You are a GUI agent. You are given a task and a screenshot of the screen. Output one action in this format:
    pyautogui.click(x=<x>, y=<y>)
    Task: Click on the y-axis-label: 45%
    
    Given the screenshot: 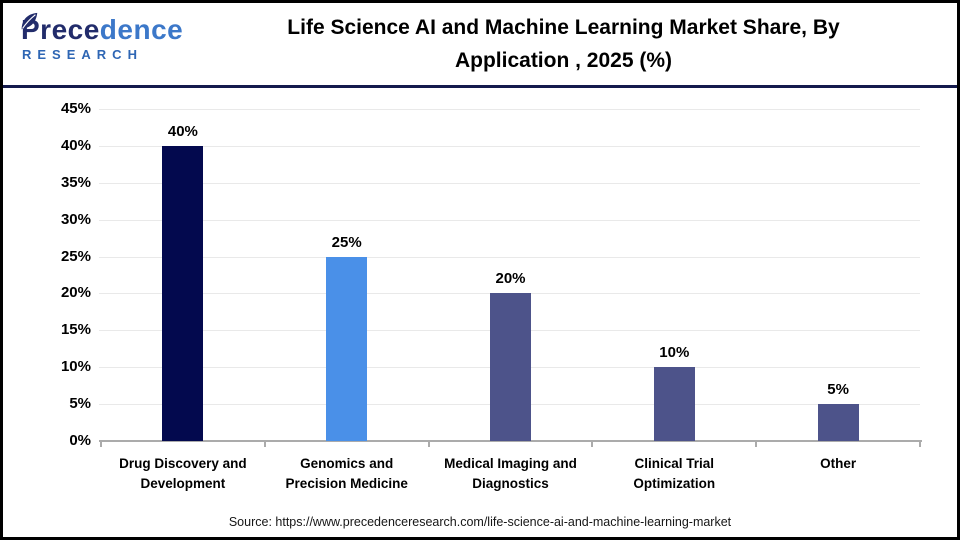 What is the action you would take?
    pyautogui.click(x=75, y=108)
    